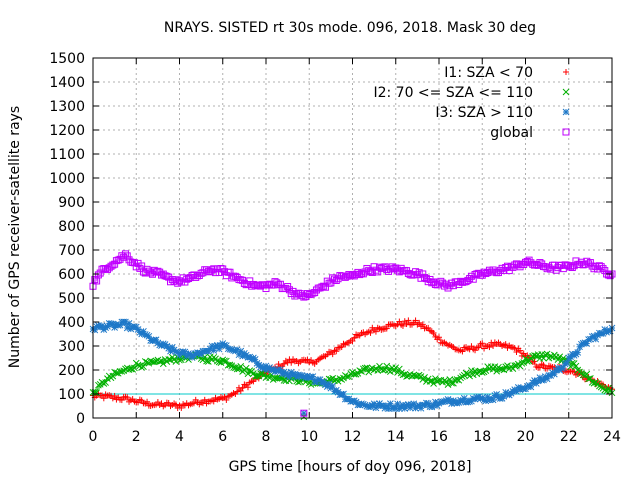 Image resolution: width=640 pixels, height=480 pixels. What do you see at coordinates (136, 437) in the screenshot?
I see `x-tick-label: 2` at bounding box center [136, 437].